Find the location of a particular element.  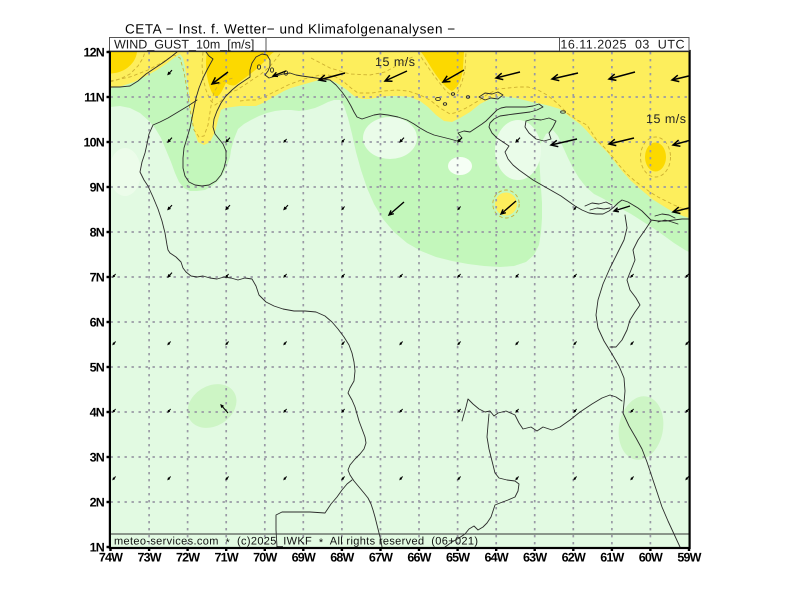

svg-text: 7N is located at coordinates (97, 278).